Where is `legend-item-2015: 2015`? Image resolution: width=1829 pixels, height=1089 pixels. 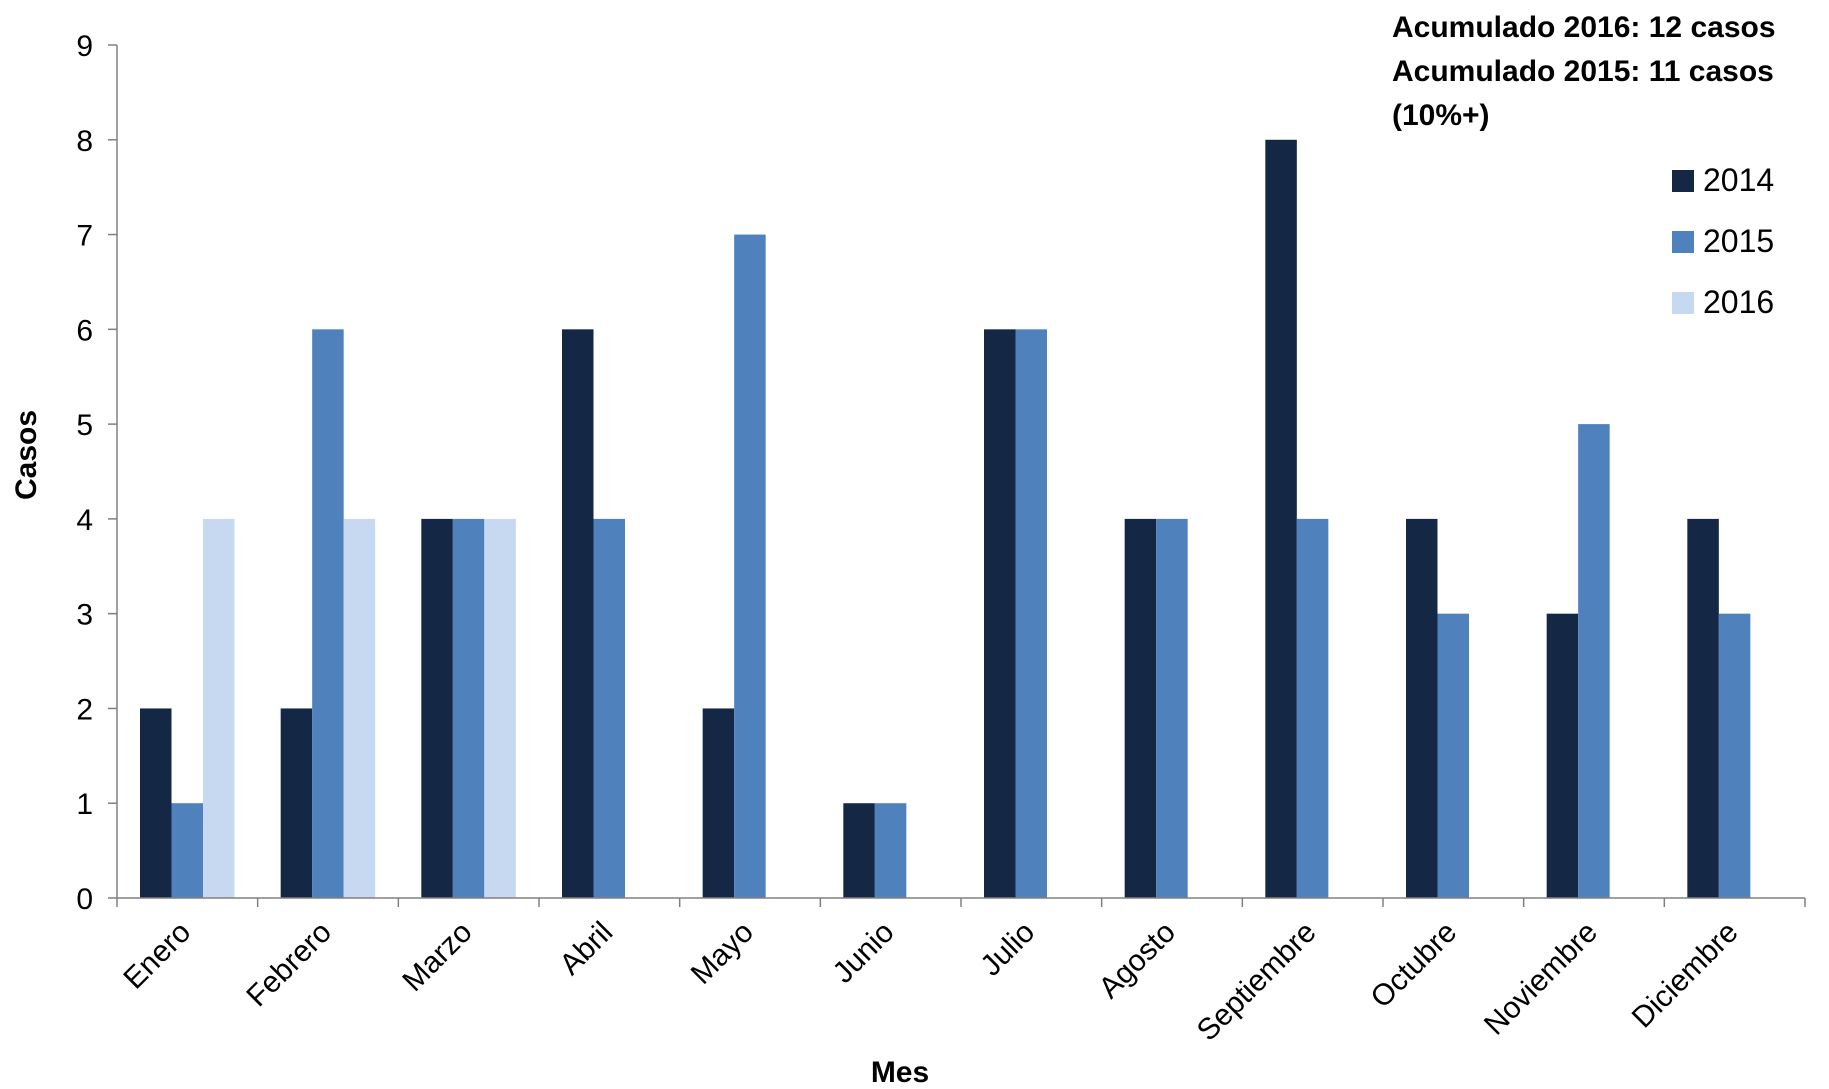
legend-item-2015: 2015 is located at coordinates (1747, 241).